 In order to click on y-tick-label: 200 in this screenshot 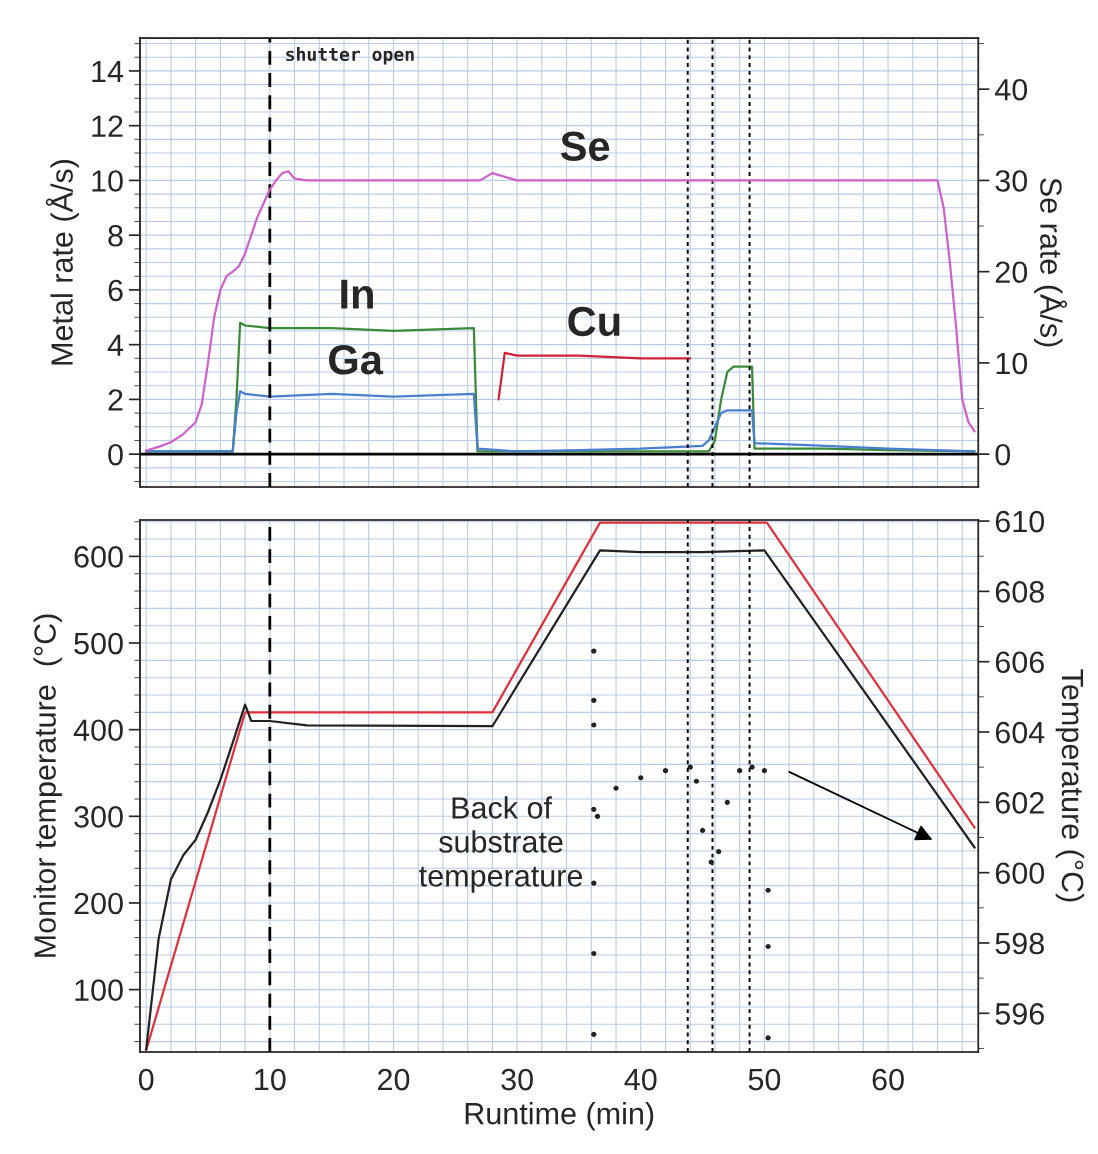, I will do `click(98, 903)`.